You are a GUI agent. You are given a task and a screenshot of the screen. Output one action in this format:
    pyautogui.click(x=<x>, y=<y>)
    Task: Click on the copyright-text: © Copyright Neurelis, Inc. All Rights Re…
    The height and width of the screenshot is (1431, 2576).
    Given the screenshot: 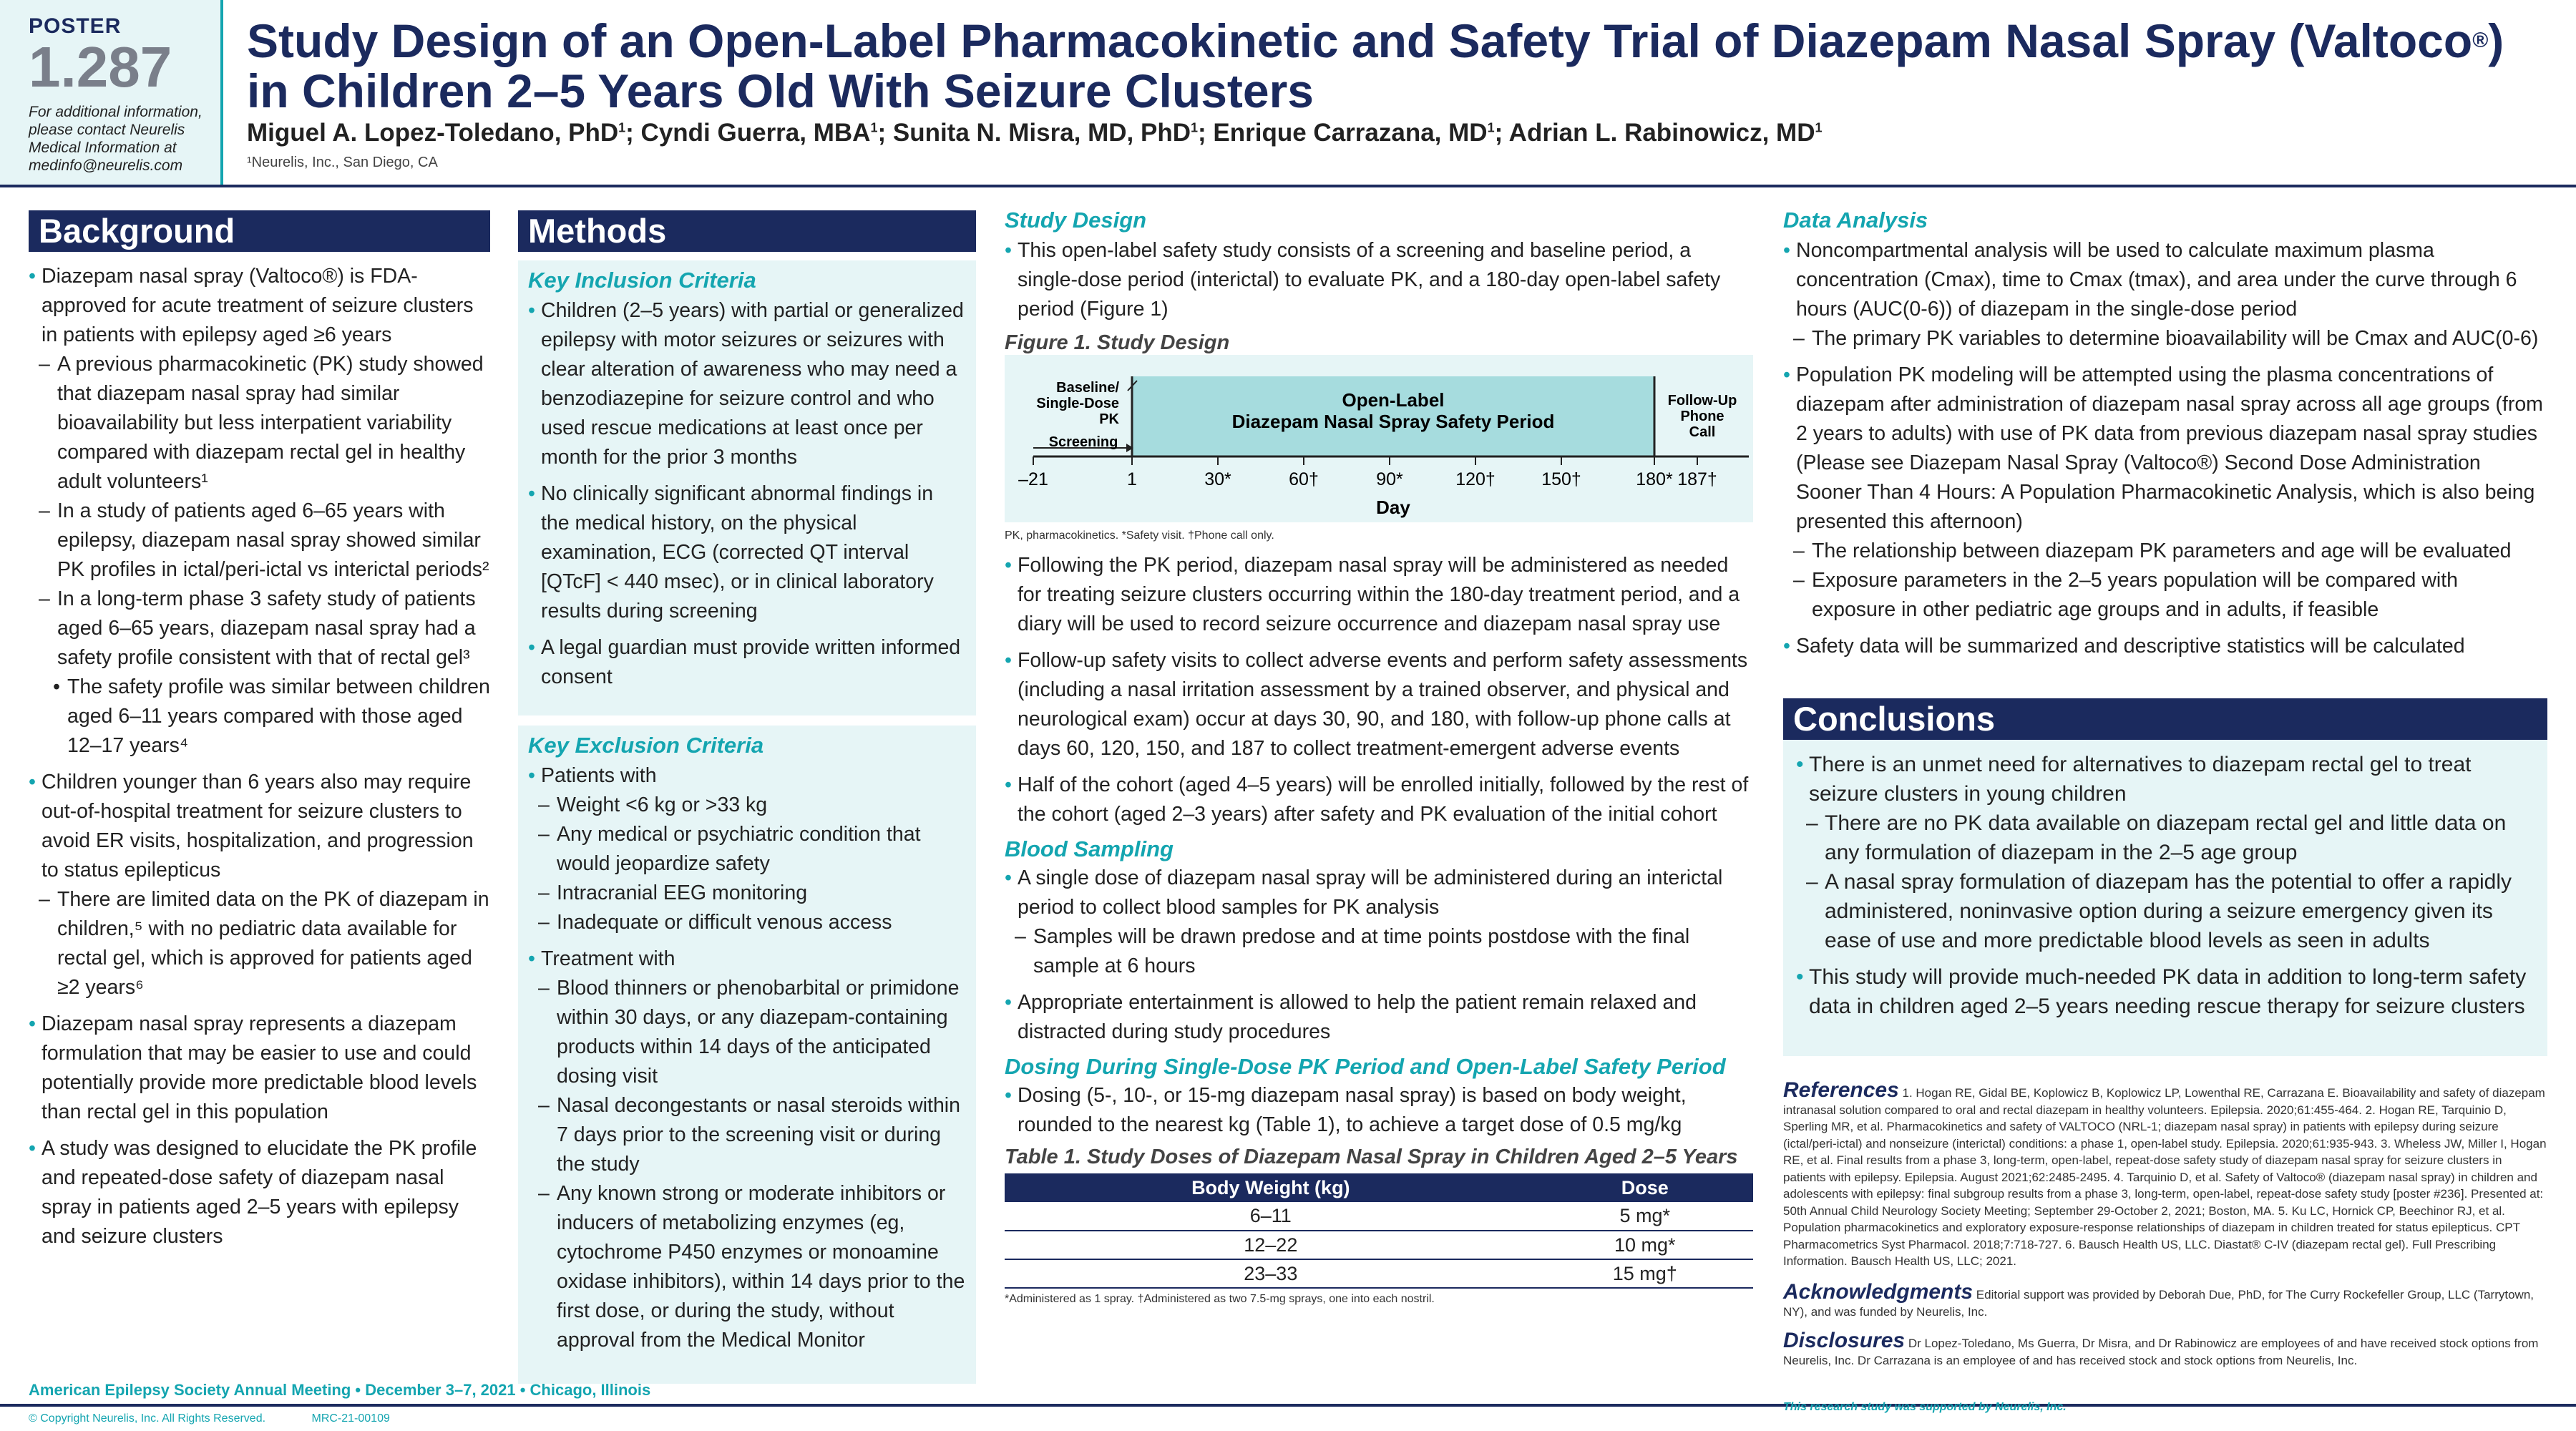 What is the action you would take?
    pyautogui.click(x=147, y=1418)
    